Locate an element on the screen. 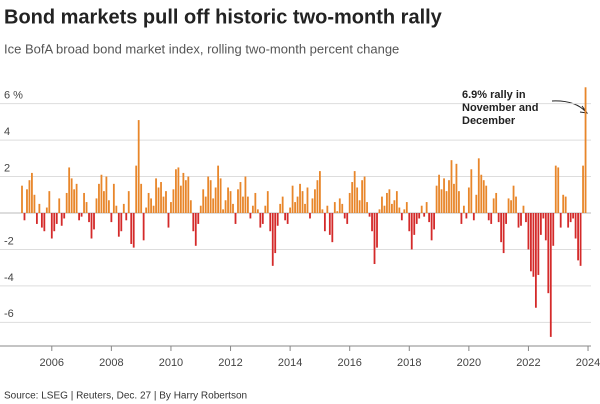 This screenshot has width=600, height=404. annotation: December is located at coordinates (489, 121).